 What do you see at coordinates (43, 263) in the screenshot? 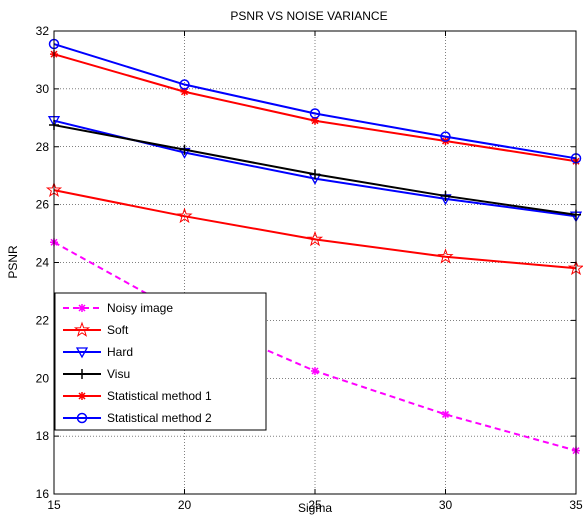
I see `y-tick-label: 24` at bounding box center [43, 263].